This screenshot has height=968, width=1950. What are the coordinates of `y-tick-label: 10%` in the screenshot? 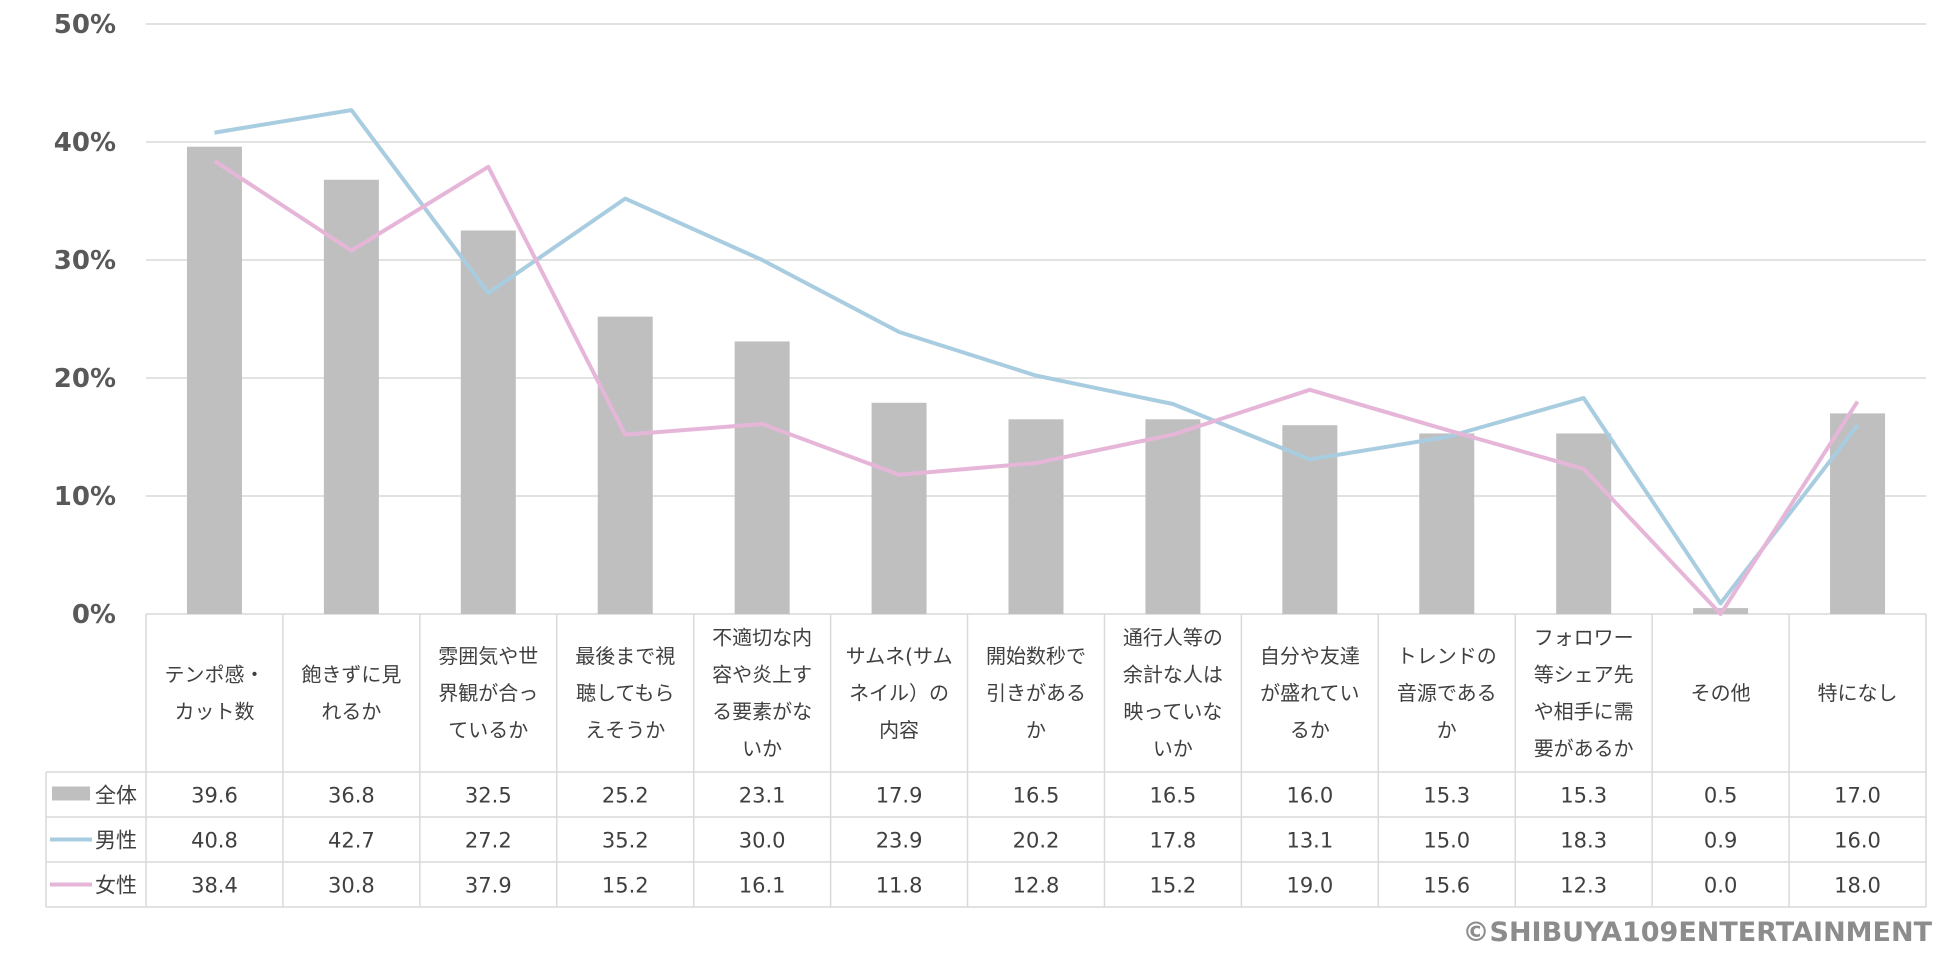 It's located at (85, 497).